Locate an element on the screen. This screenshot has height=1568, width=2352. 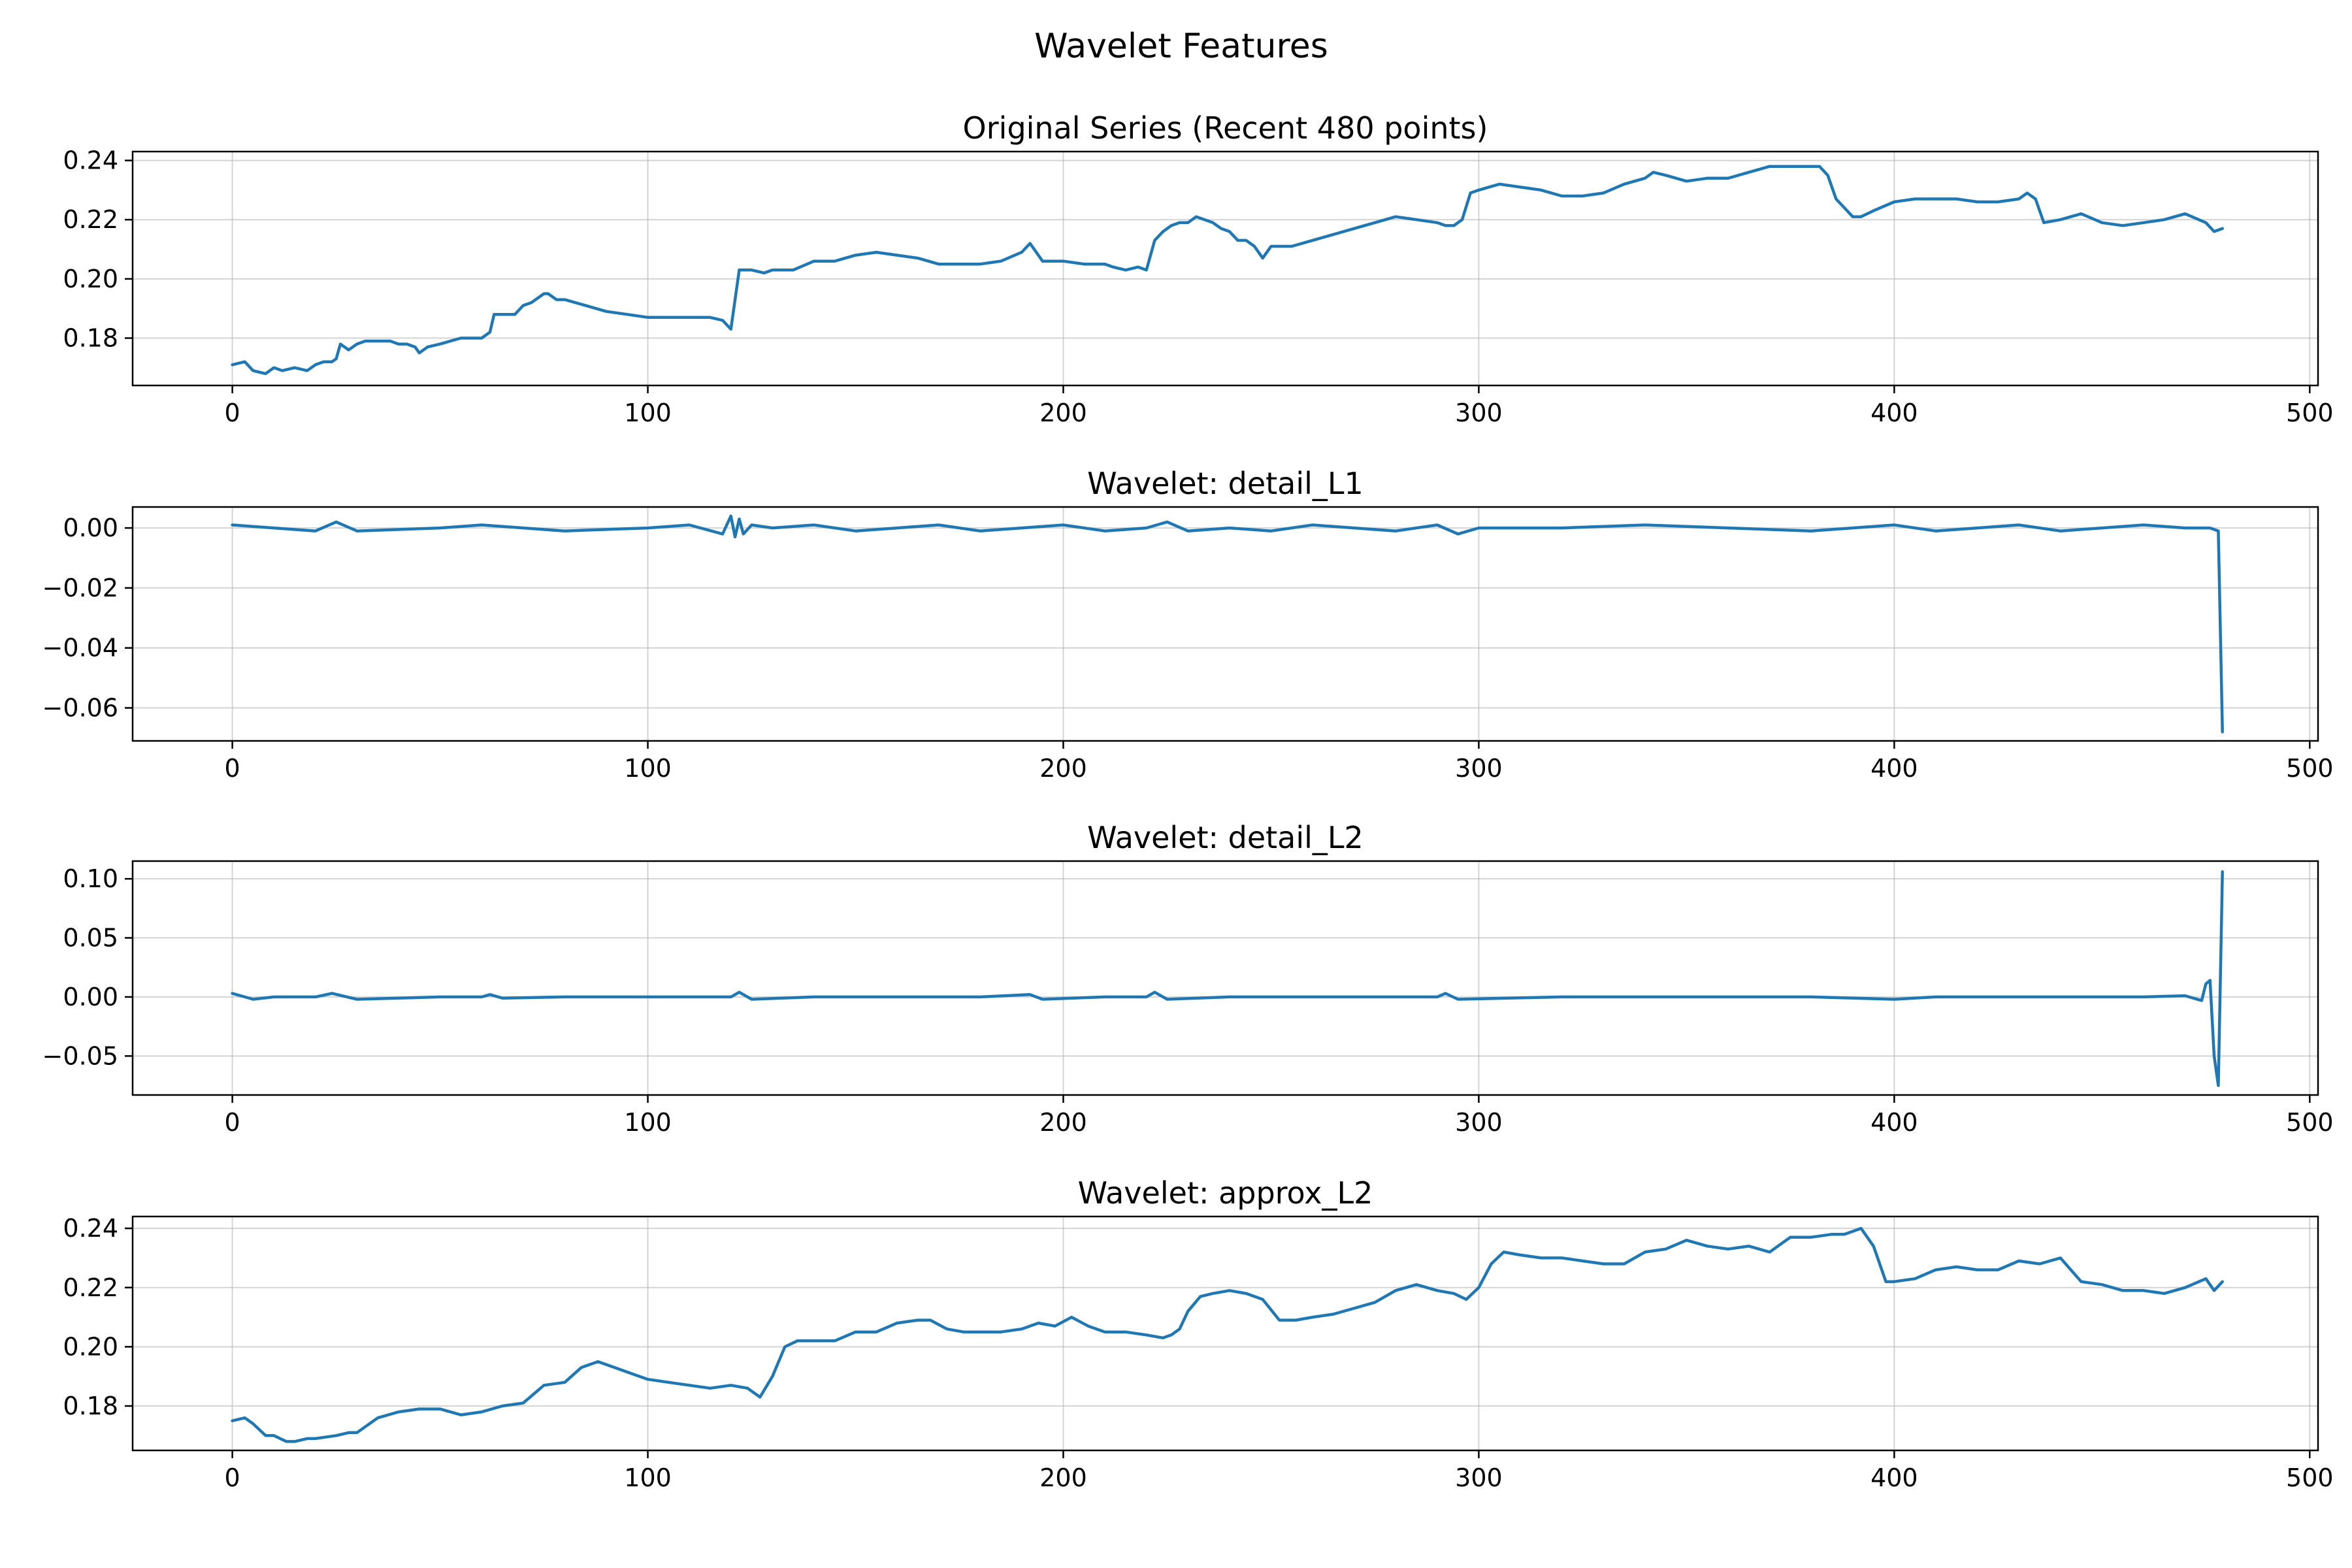
y-tick-label: −0.02 is located at coordinates (80, 588).